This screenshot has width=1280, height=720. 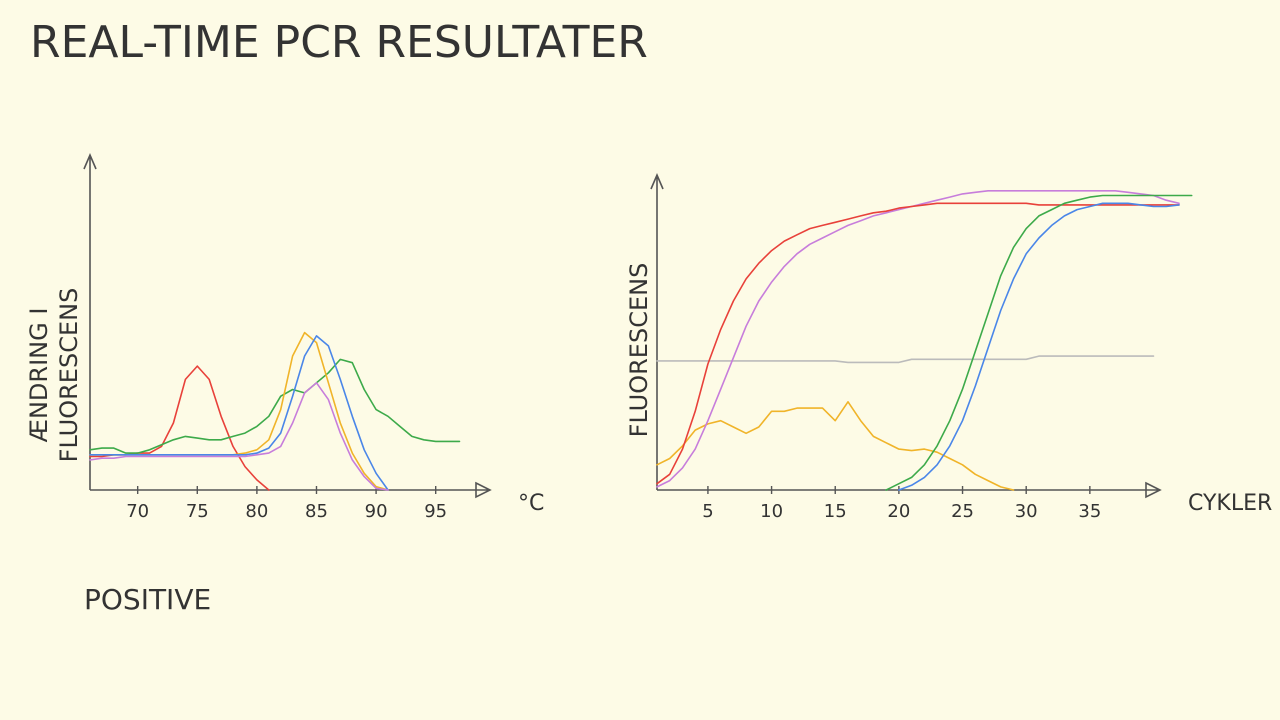 I want to click on x-tick-label: 80, so click(x=256, y=511).